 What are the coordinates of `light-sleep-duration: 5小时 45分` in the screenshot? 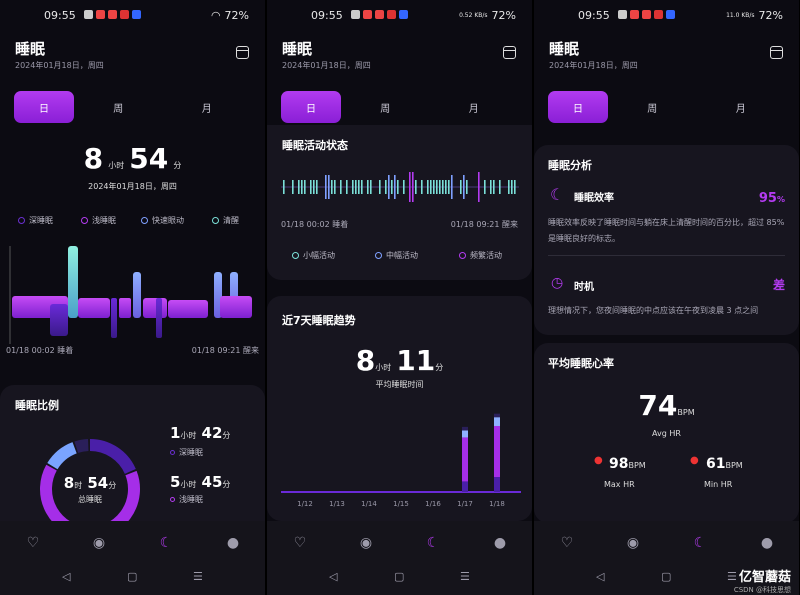 It's located at (200, 482).